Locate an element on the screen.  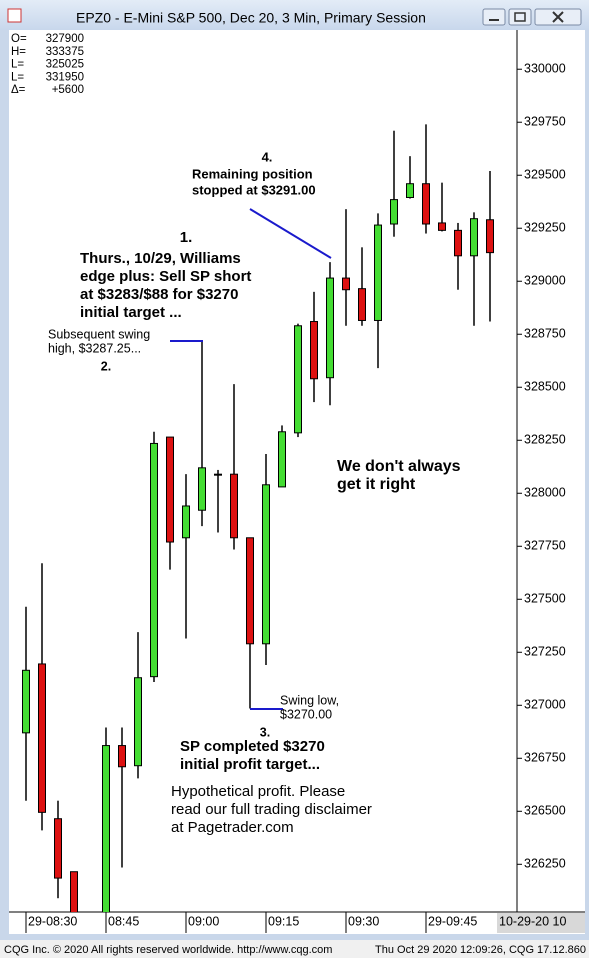
annotation-text: $3270.00 is located at coordinates (306, 714).